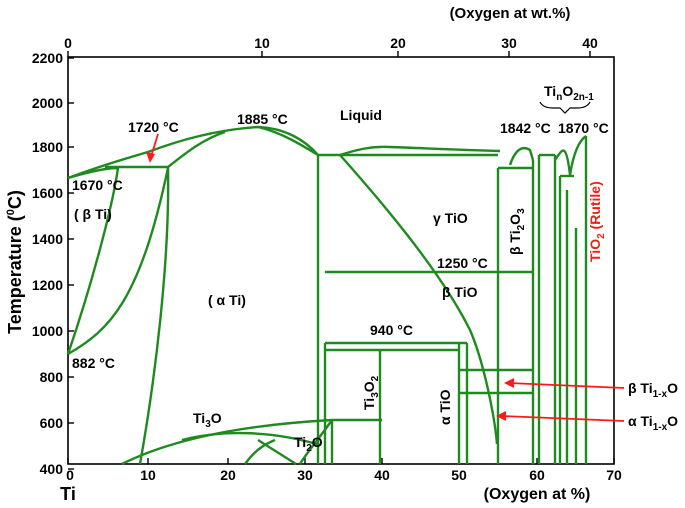  I want to click on bottom-axis-ticks, so click(341, 461).